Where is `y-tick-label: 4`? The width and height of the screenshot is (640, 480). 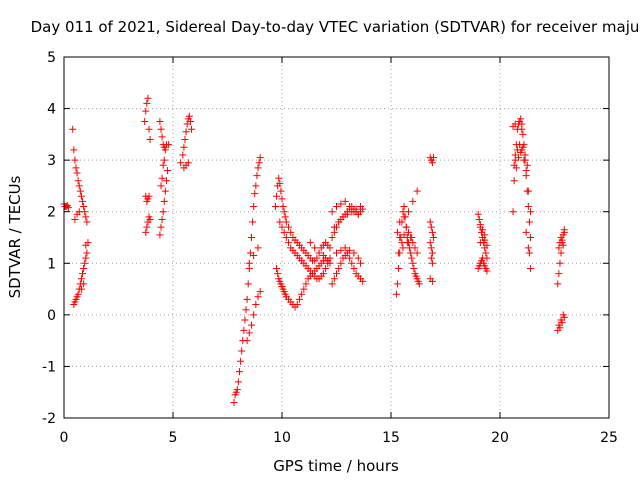 y-tick-label: 4 is located at coordinates (51, 110).